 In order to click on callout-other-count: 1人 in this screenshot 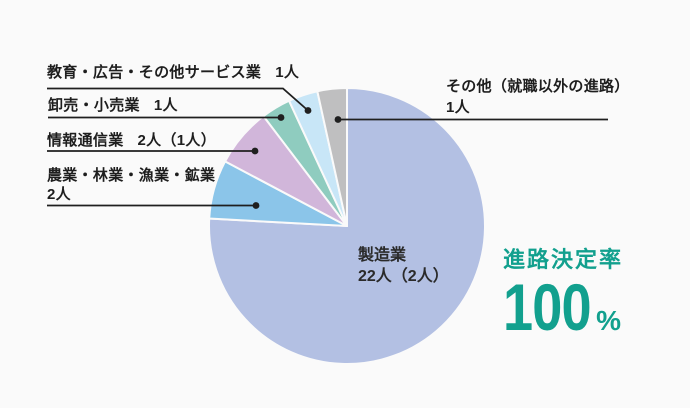, I will do `click(458, 107)`.